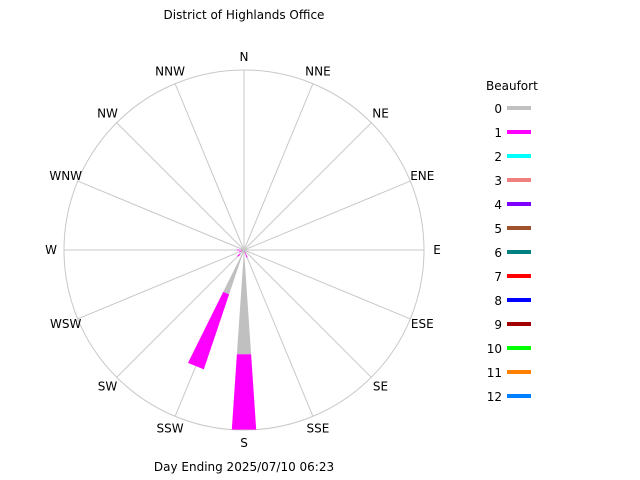 The width and height of the screenshot is (640, 480). Describe the element at coordinates (498, 109) in the screenshot. I see `legend-label: 0` at that location.